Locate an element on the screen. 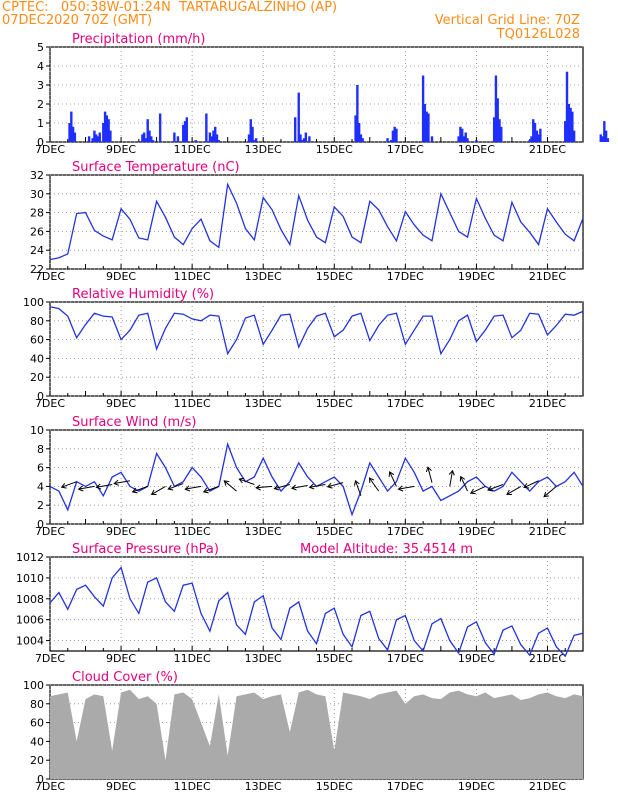  y-tick-label: 4 is located at coordinates (40, 486).